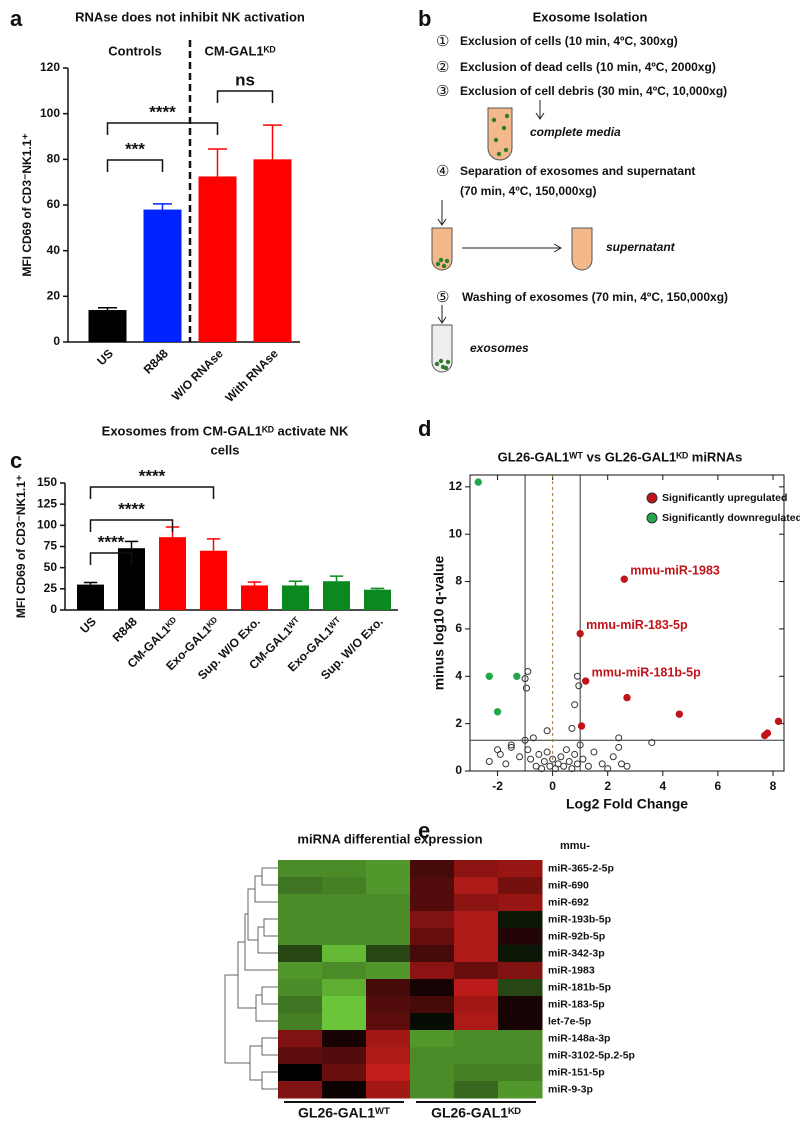 The image size is (800, 1122). I want to click on x-tick-label: -2, so click(497, 786).